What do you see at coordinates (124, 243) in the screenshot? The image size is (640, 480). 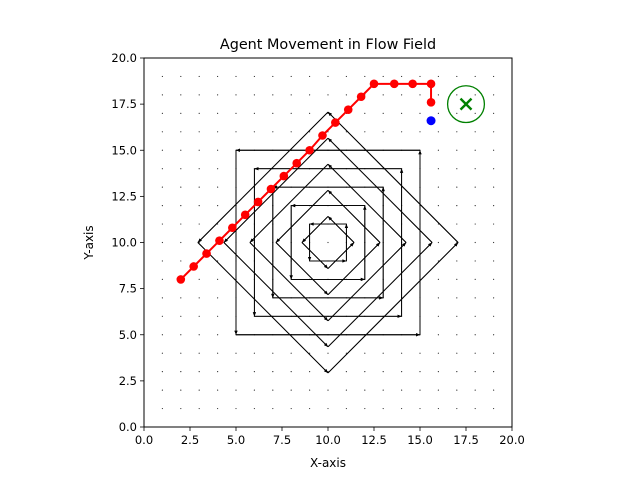 I see `y-tick-label: 10.0` at bounding box center [124, 243].